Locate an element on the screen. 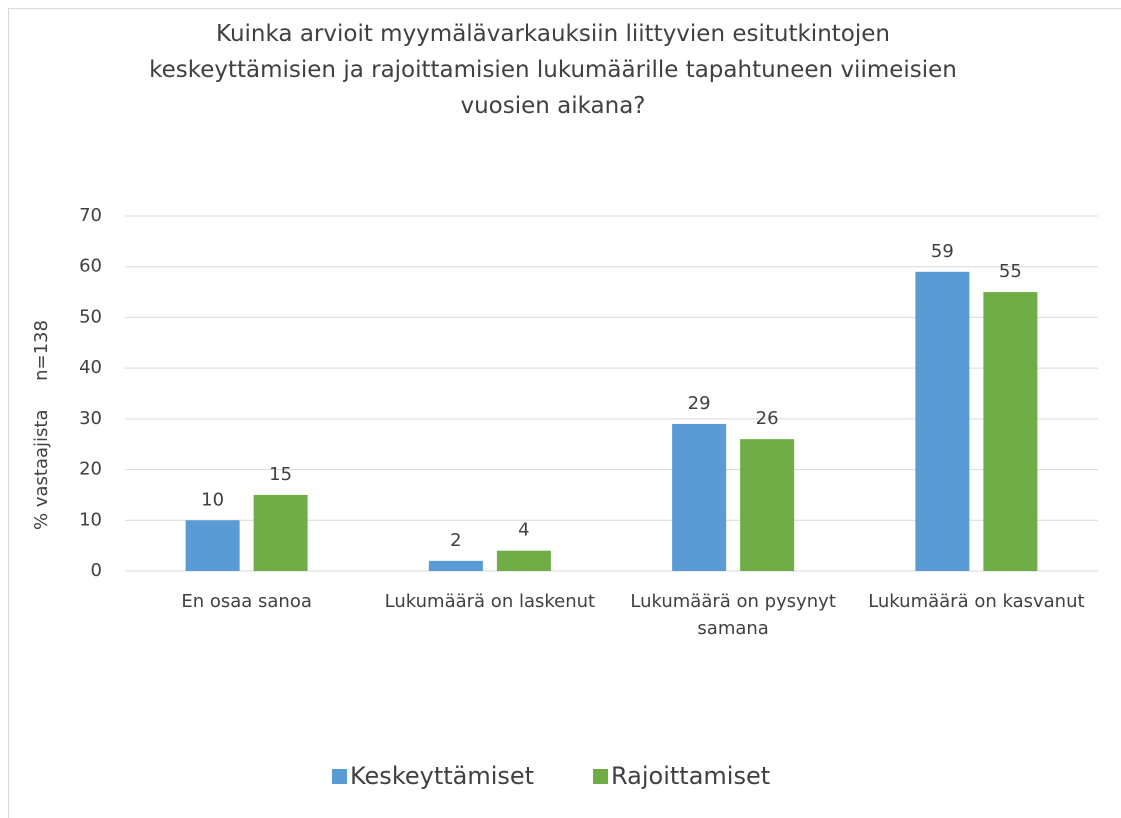  legend-label: Keskeyttämiset is located at coordinates (442, 776).